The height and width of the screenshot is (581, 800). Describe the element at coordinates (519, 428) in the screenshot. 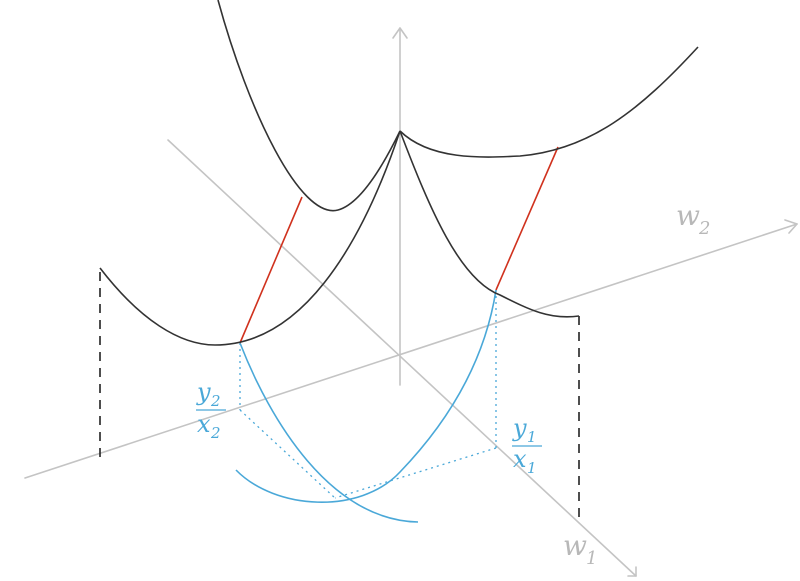

I see `ratio-right-numerator: y` at that location.